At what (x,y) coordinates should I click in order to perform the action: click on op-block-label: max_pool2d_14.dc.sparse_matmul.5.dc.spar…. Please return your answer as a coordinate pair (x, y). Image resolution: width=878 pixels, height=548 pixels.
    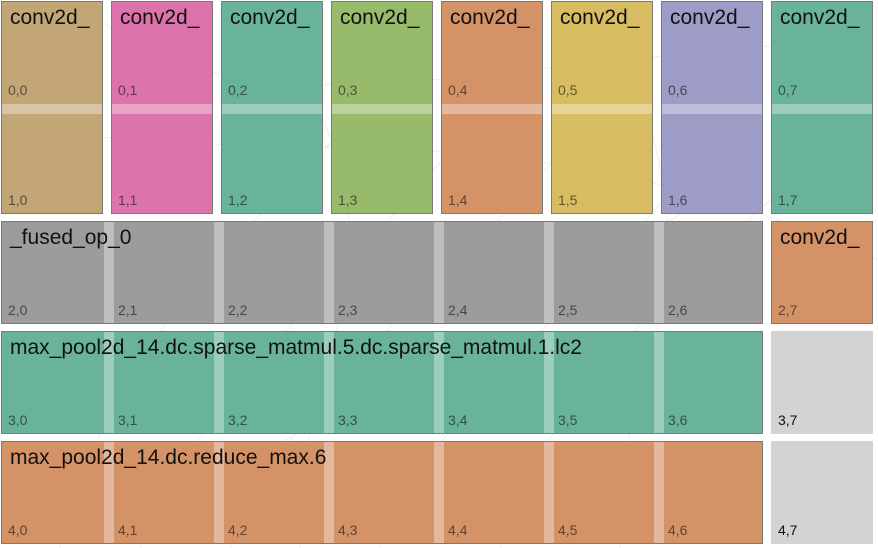
    Looking at the image, I should click on (296, 347).